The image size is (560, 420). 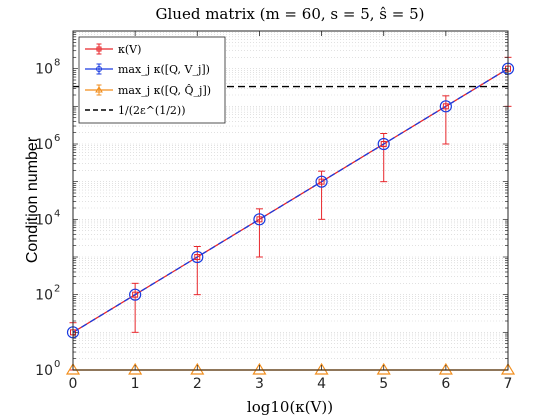 What do you see at coordinates (197, 384) in the screenshot?
I see `x-tick-label: 2` at bounding box center [197, 384].